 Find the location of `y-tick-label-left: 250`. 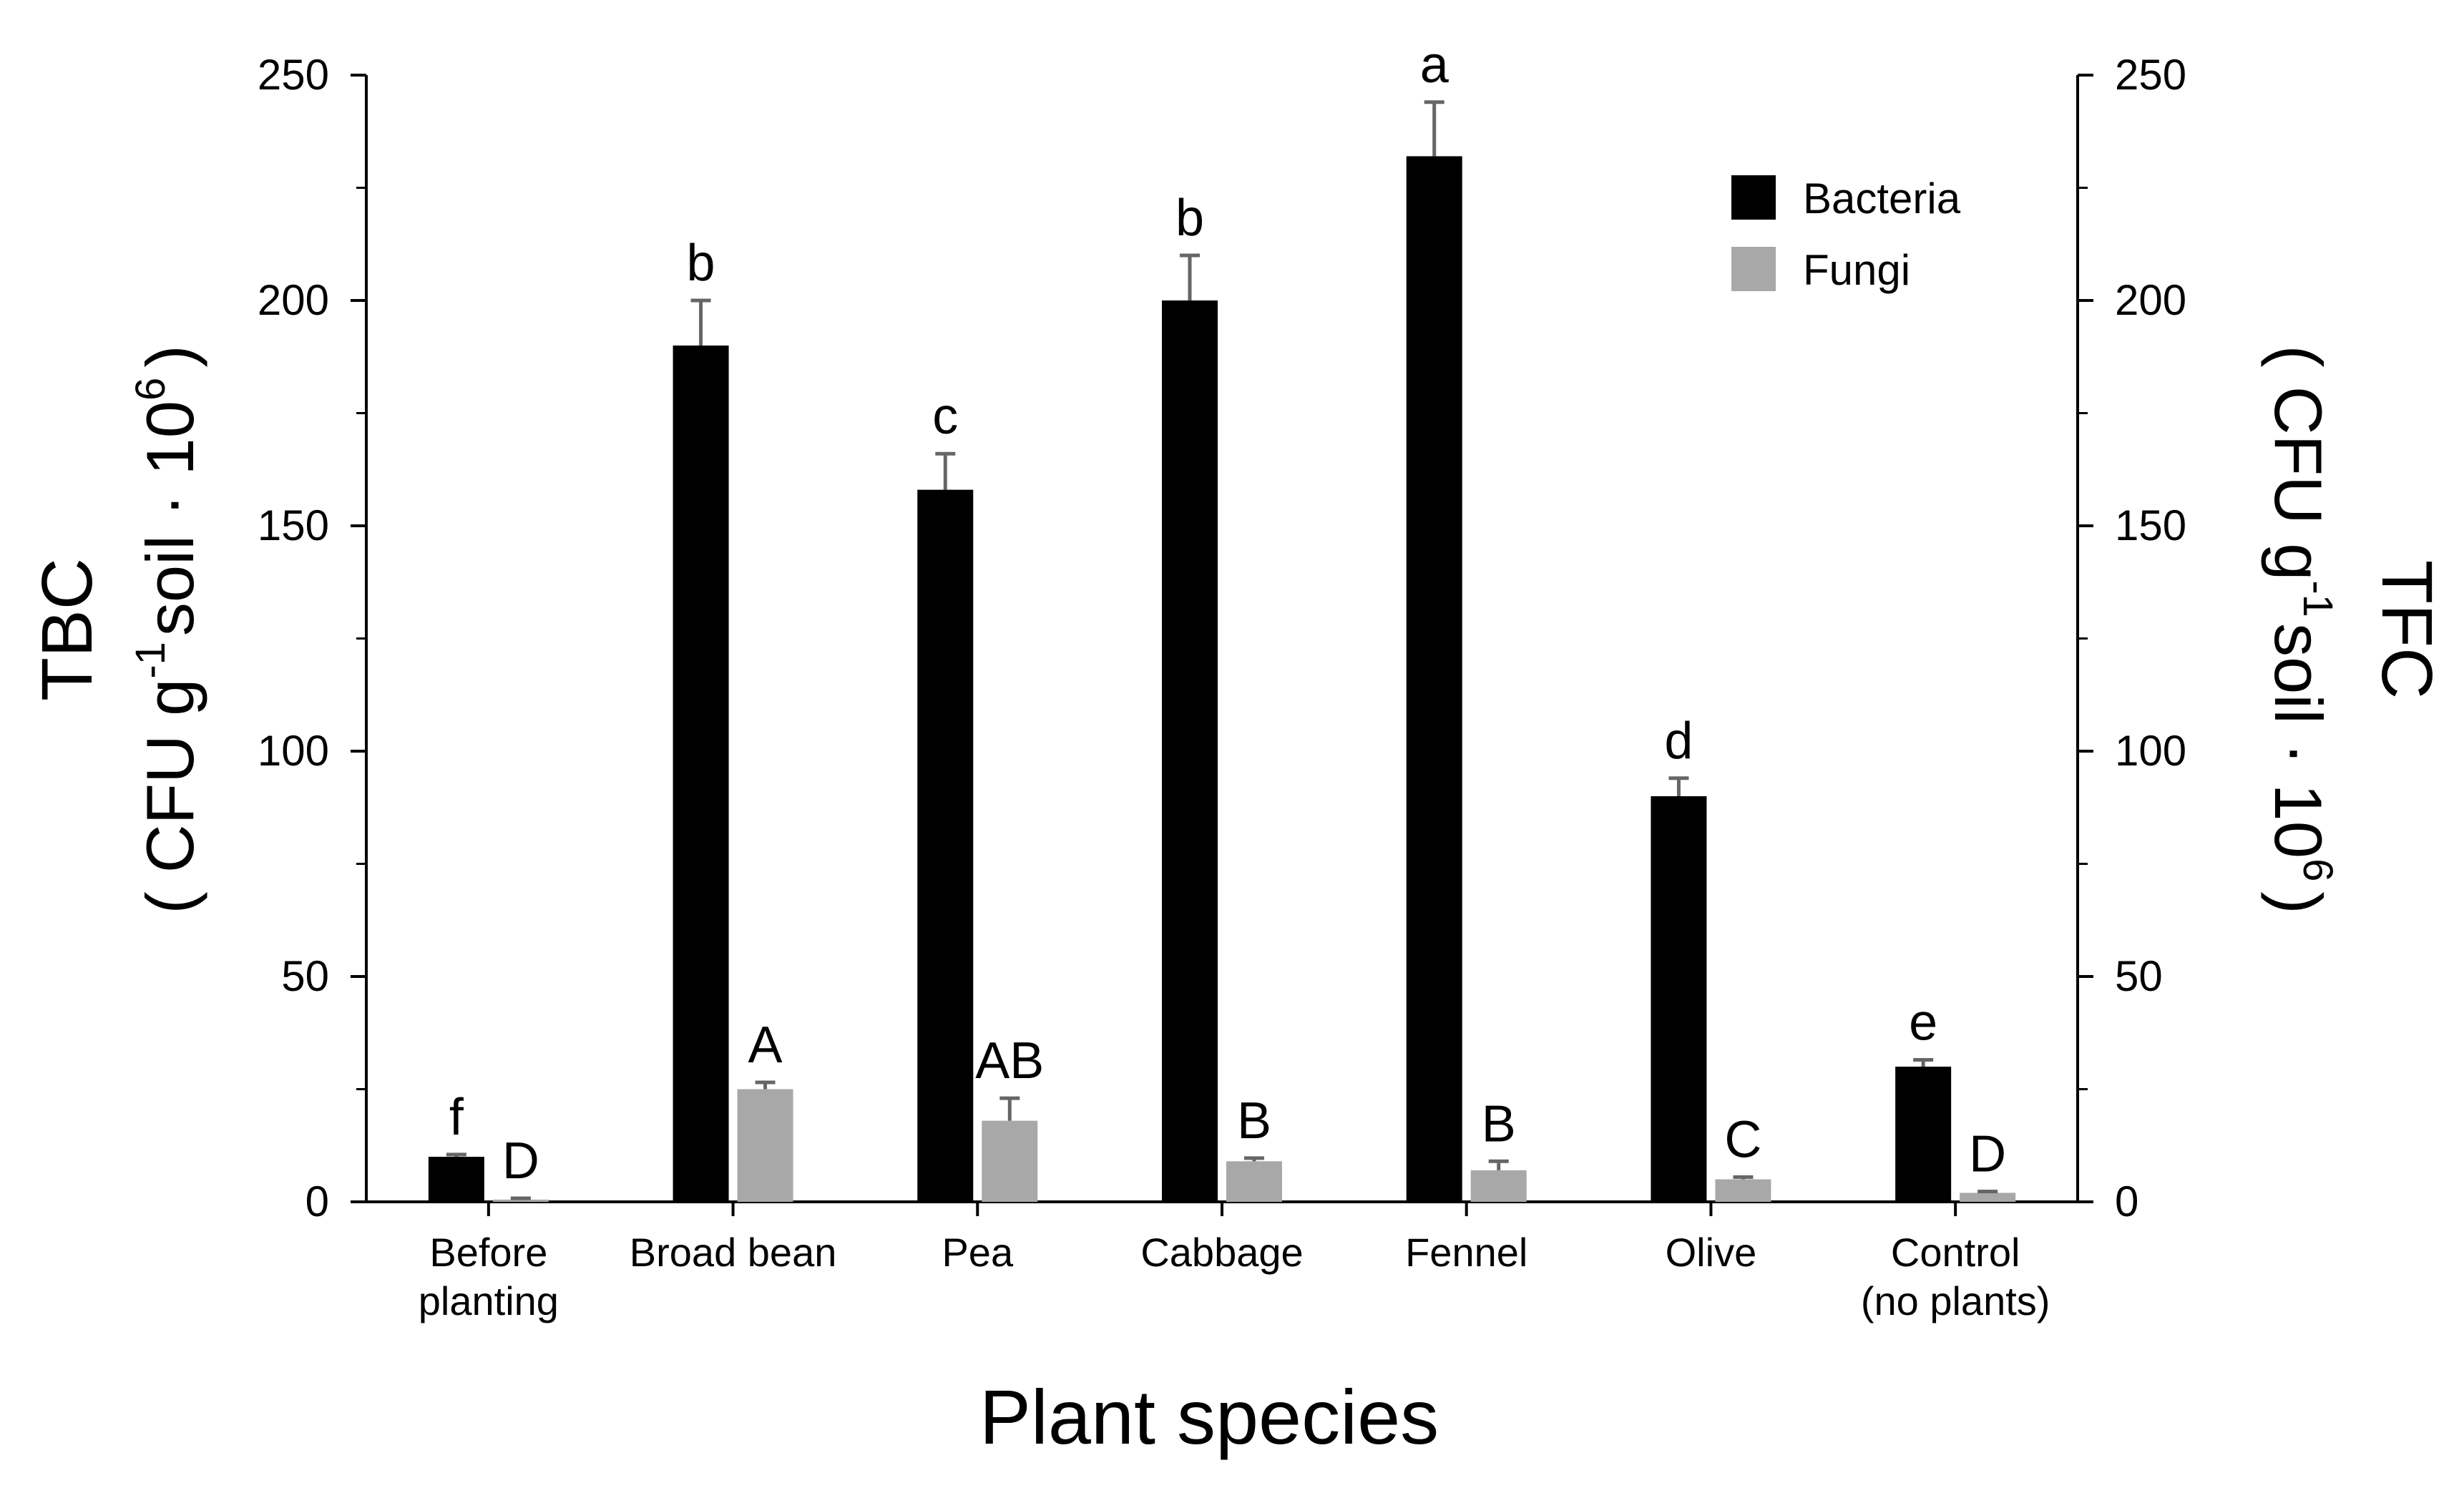

y-tick-label-left: 250 is located at coordinates (293, 75).